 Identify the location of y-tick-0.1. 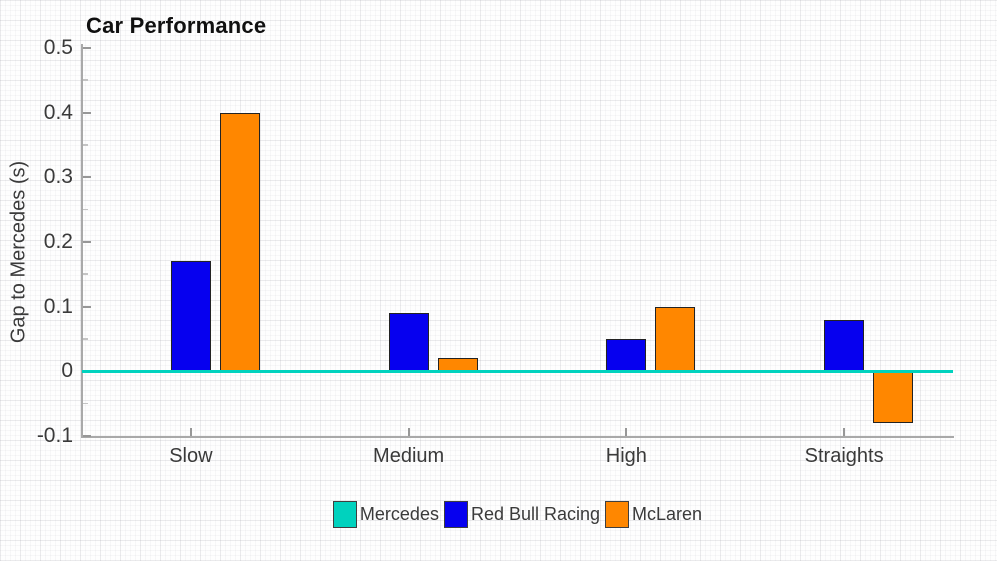
(87, 306).